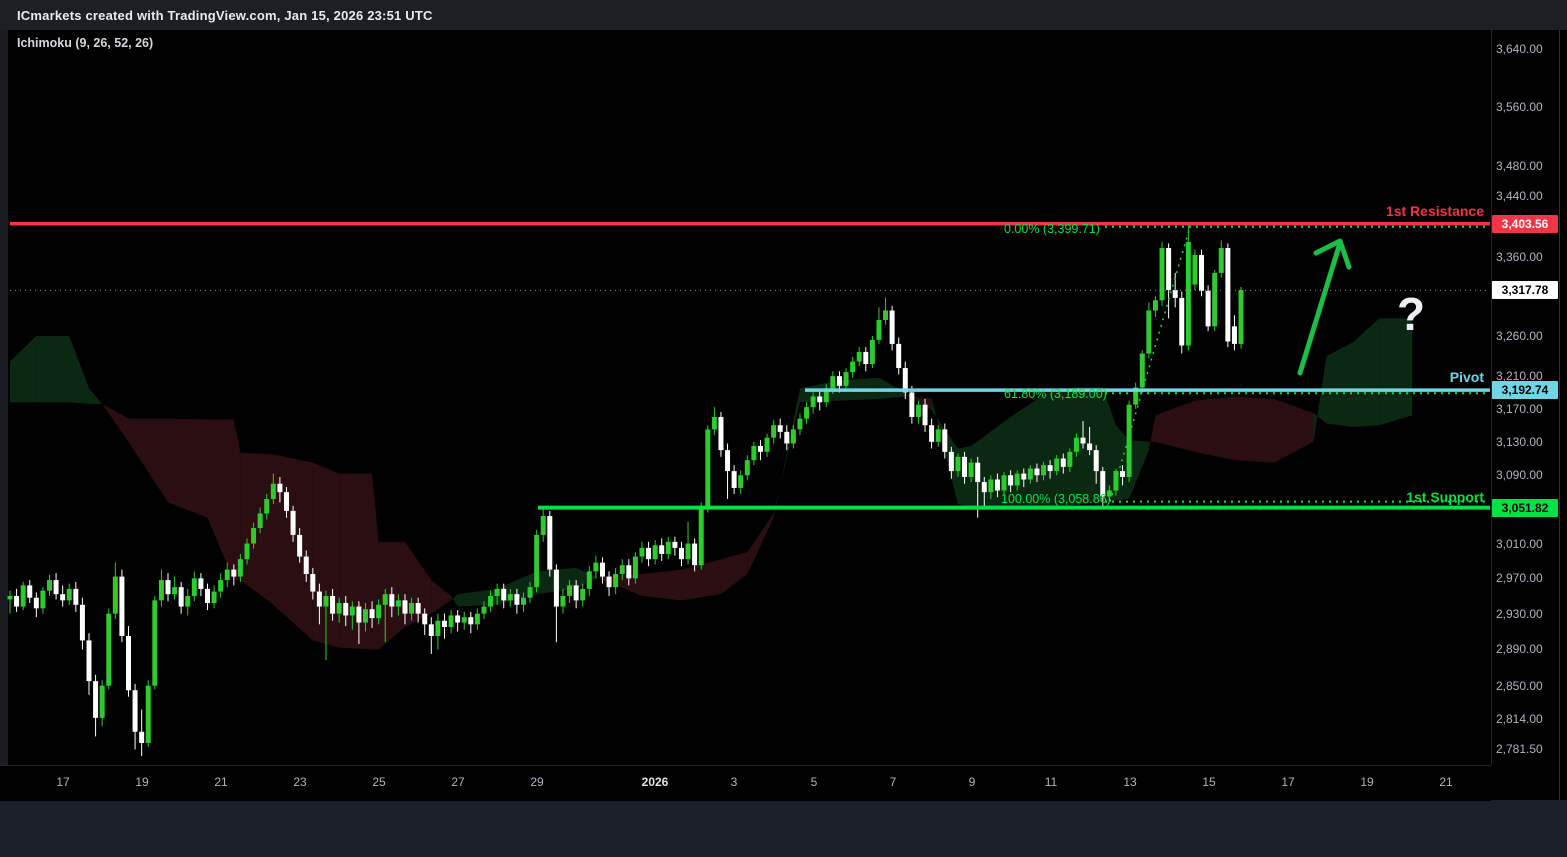 Image resolution: width=1567 pixels, height=857 pixels. What do you see at coordinates (734, 782) in the screenshot?
I see `time-tick-label: 3` at bounding box center [734, 782].